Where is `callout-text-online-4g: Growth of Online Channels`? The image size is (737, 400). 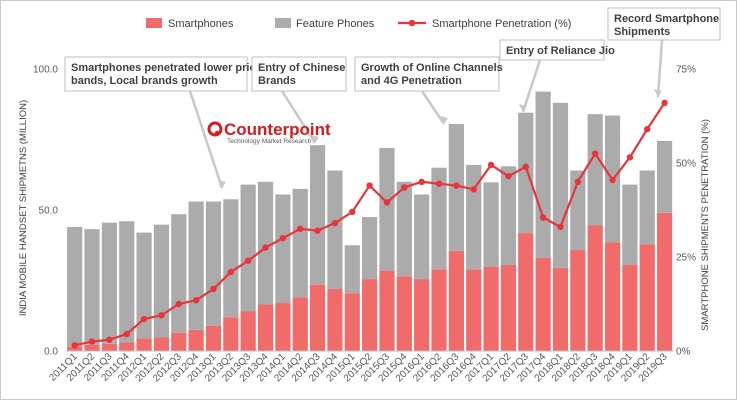 callout-text-online-4g: Growth of Online Channels is located at coordinates (432, 68).